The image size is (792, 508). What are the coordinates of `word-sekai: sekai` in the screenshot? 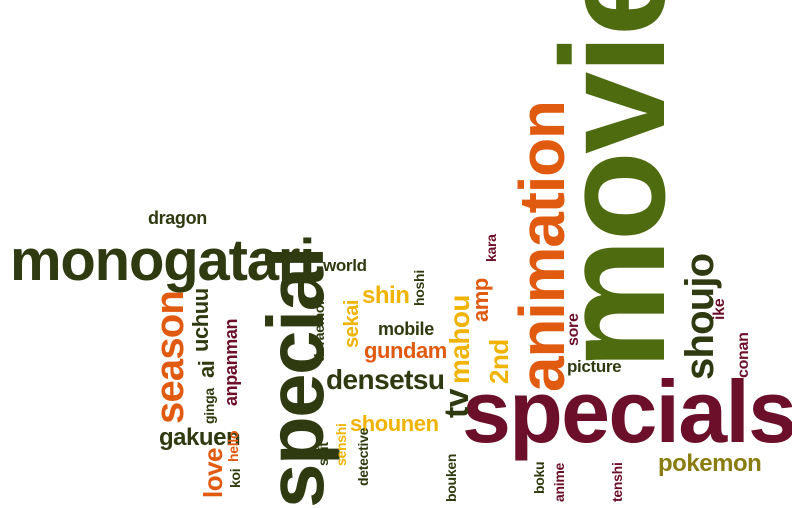 It's located at (352, 323).